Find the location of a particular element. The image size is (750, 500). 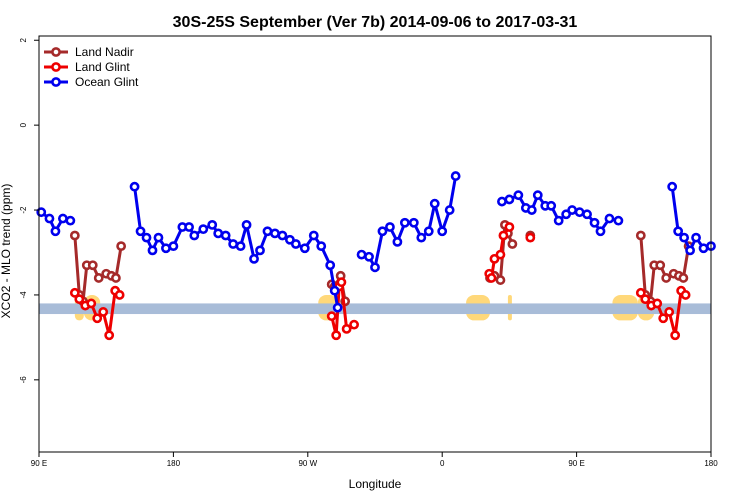

y-tick-label: -2 is located at coordinates (23, 210).